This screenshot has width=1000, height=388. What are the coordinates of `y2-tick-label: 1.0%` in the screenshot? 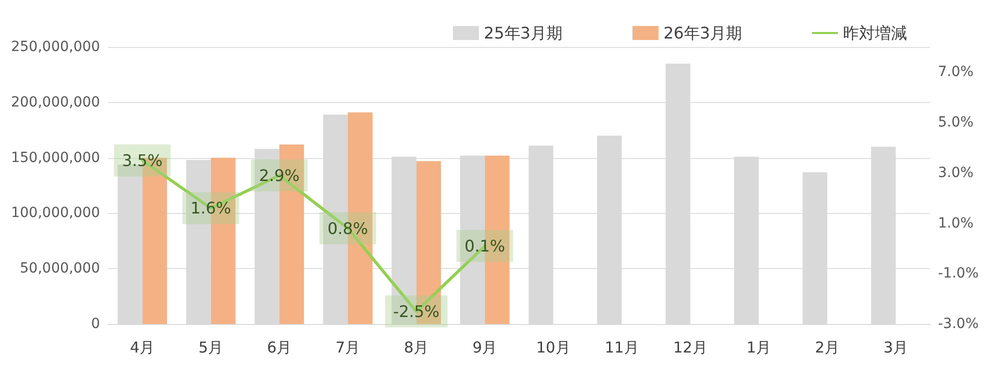 It's located at (956, 223).